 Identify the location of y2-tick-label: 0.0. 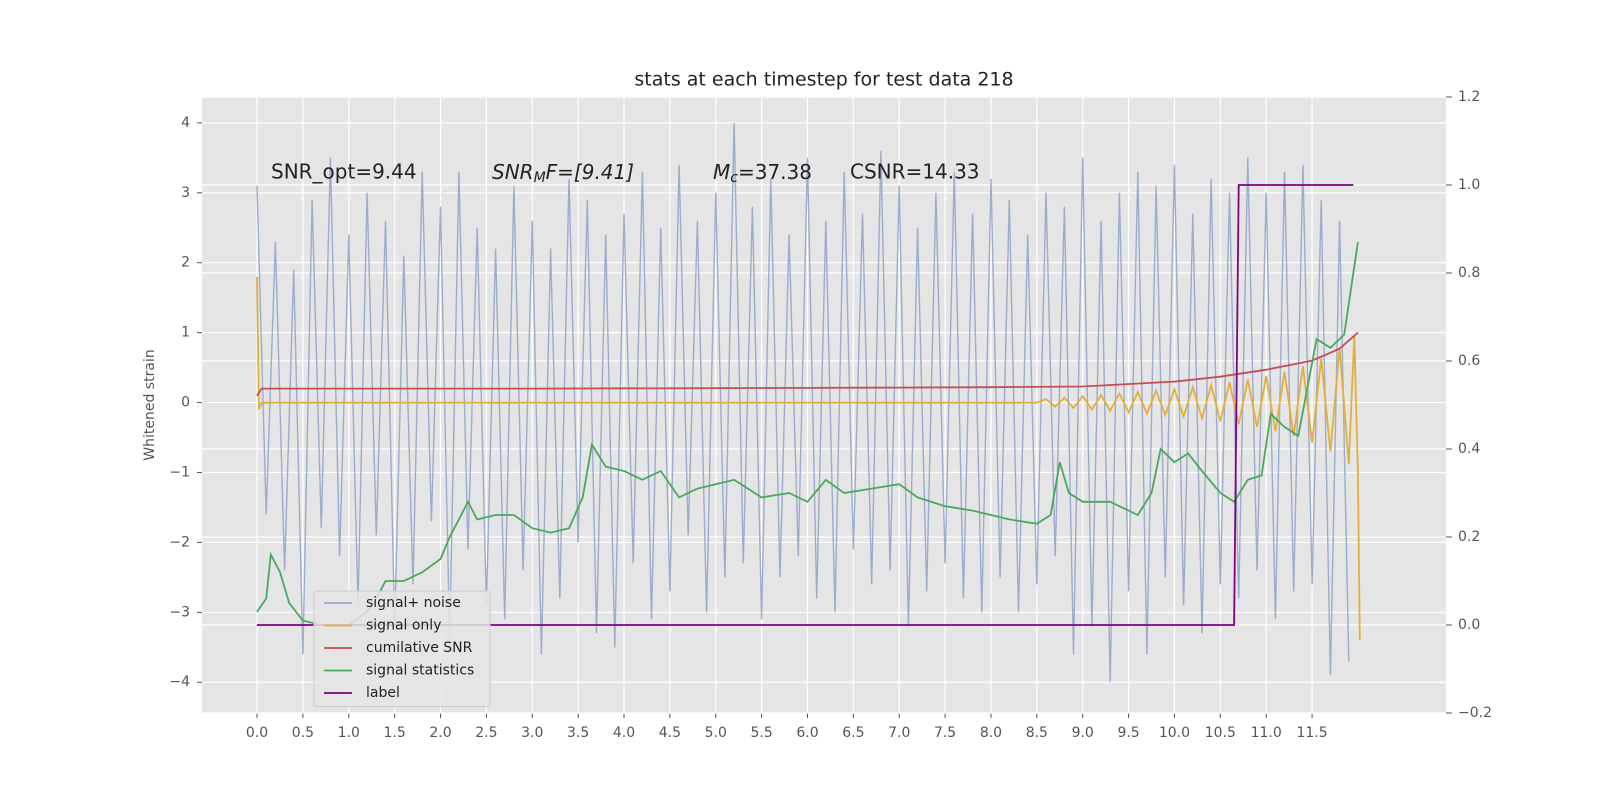
(1469, 625).